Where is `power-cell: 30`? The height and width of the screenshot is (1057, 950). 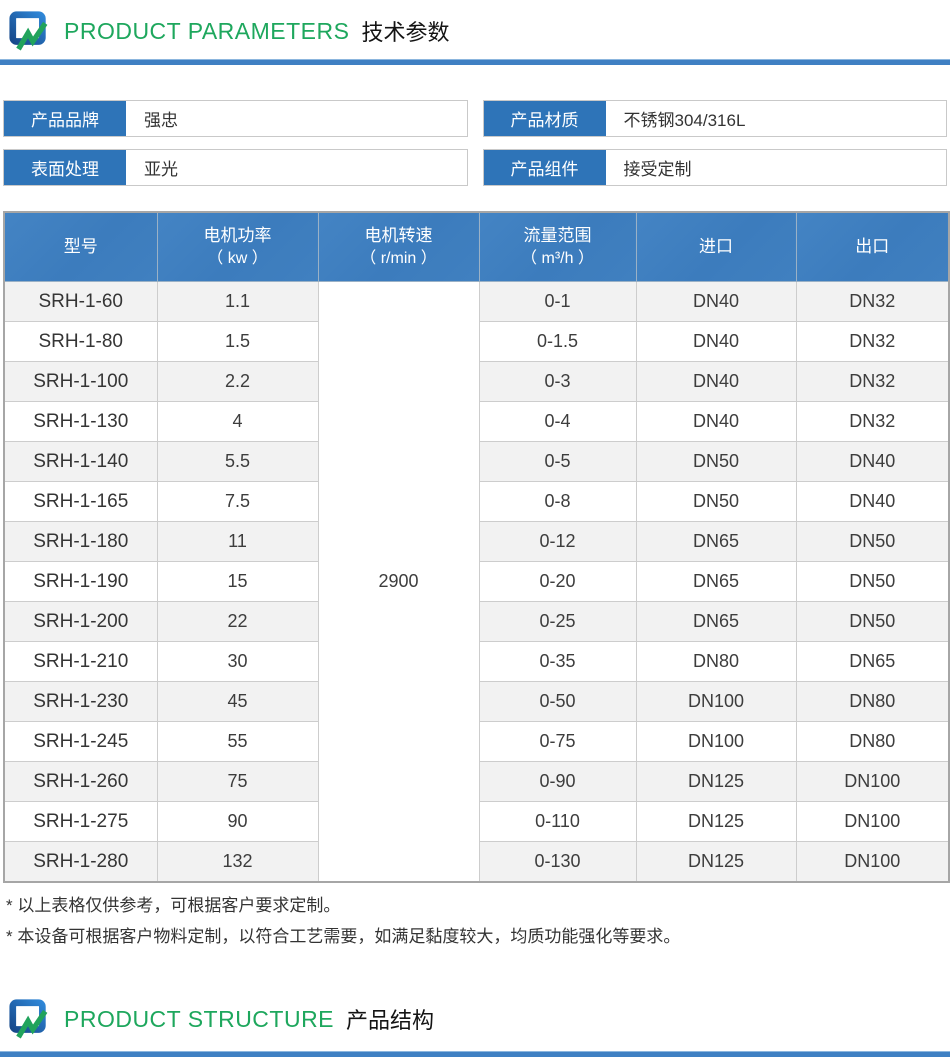 power-cell: 30 is located at coordinates (237, 661).